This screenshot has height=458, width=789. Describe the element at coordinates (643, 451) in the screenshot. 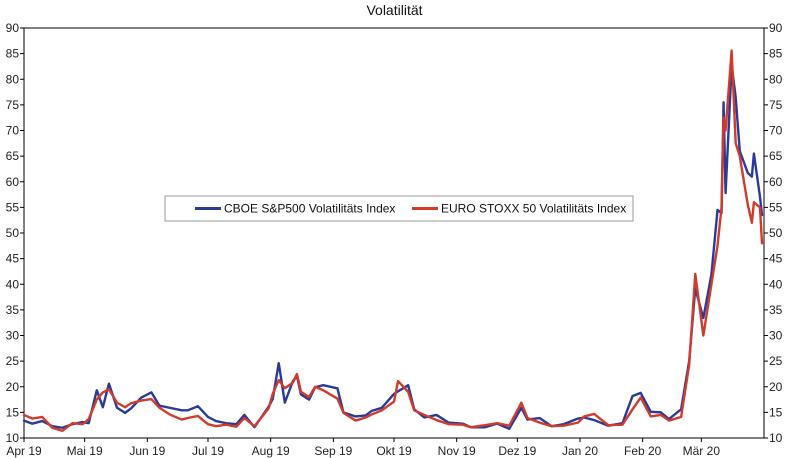

I see `x-tick-label: Feb 20` at that location.